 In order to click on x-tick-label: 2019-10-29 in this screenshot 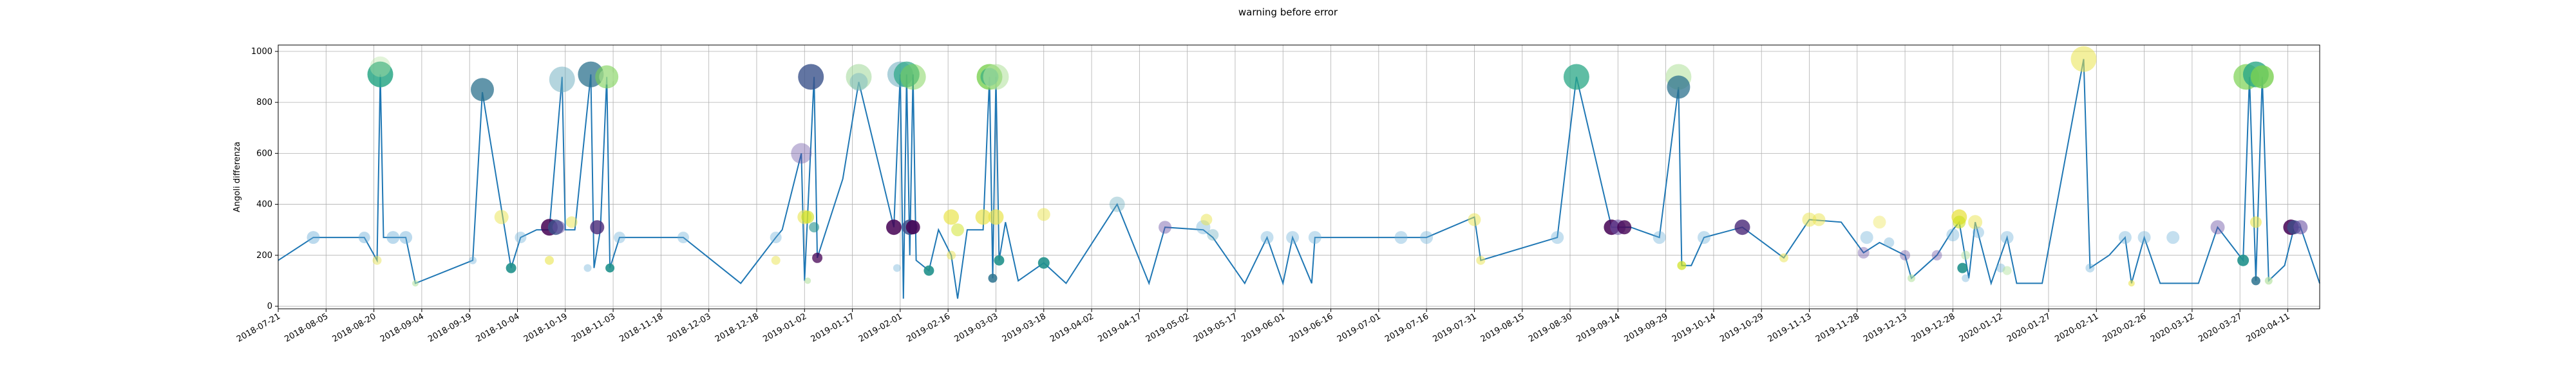, I will do `click(1741, 327)`.